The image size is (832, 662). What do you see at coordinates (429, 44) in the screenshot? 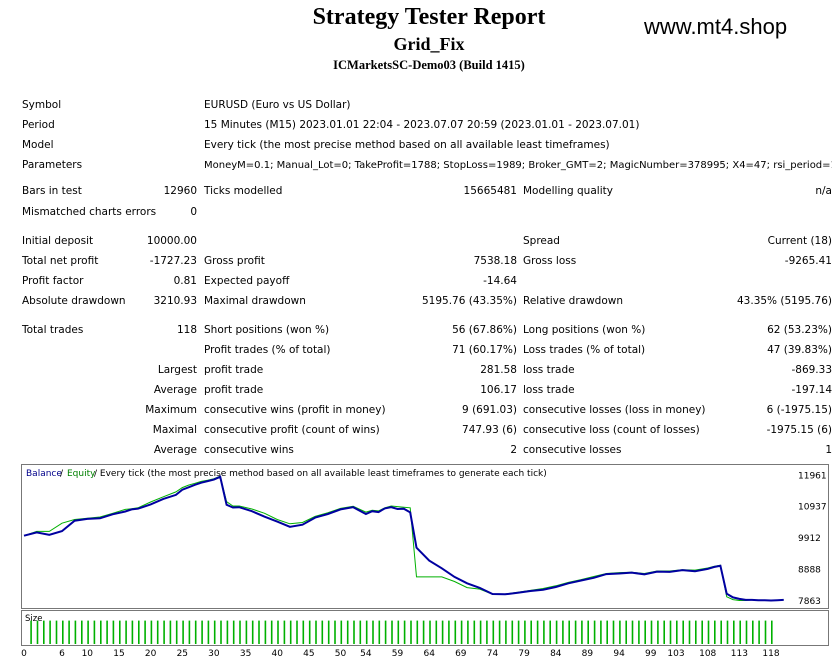
I see `expert-name: Grid_Fix` at bounding box center [429, 44].